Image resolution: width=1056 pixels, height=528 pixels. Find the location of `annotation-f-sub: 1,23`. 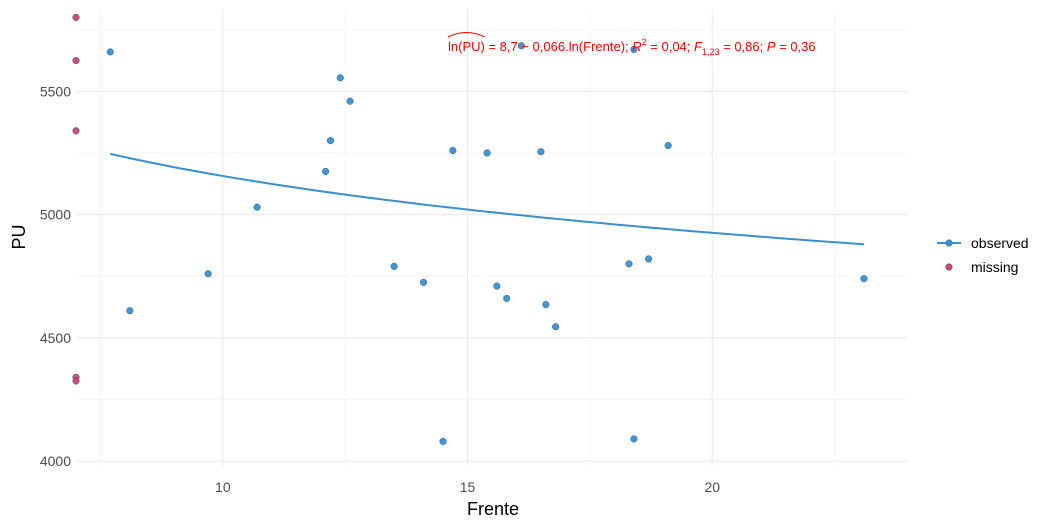

annotation-f-sub: 1,23 is located at coordinates (711, 52).